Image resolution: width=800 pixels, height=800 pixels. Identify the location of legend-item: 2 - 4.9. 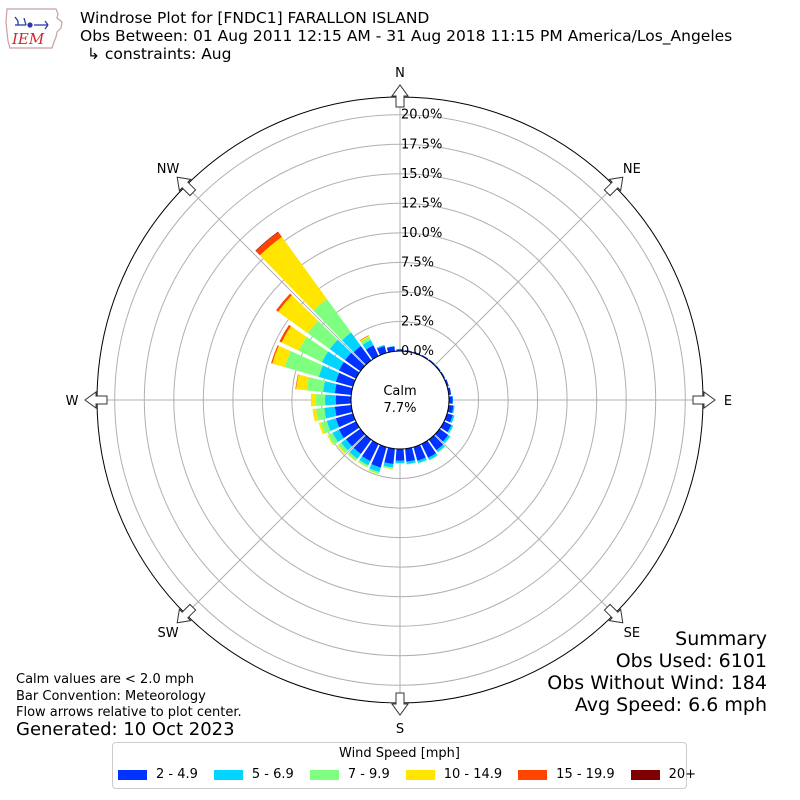
(158, 774).